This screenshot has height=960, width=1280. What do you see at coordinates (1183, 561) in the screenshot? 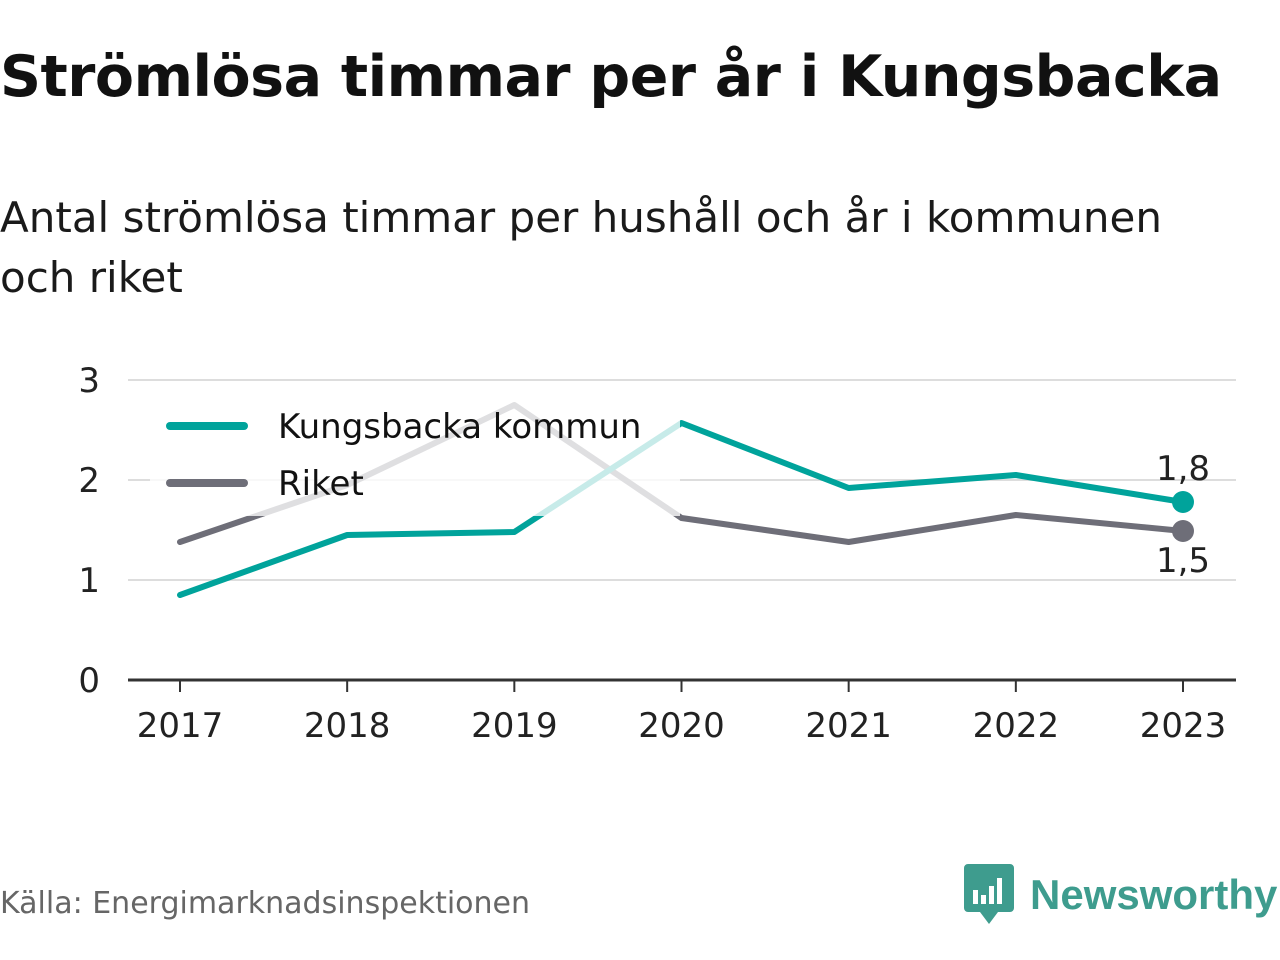
I see `series-end-label: 1,5` at bounding box center [1183, 561].